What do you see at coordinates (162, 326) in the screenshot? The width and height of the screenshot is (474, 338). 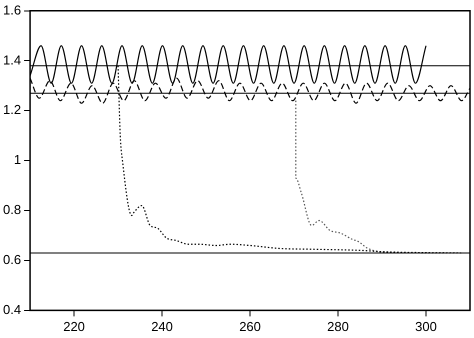 I see `x-tick-label: 240` at bounding box center [162, 326].